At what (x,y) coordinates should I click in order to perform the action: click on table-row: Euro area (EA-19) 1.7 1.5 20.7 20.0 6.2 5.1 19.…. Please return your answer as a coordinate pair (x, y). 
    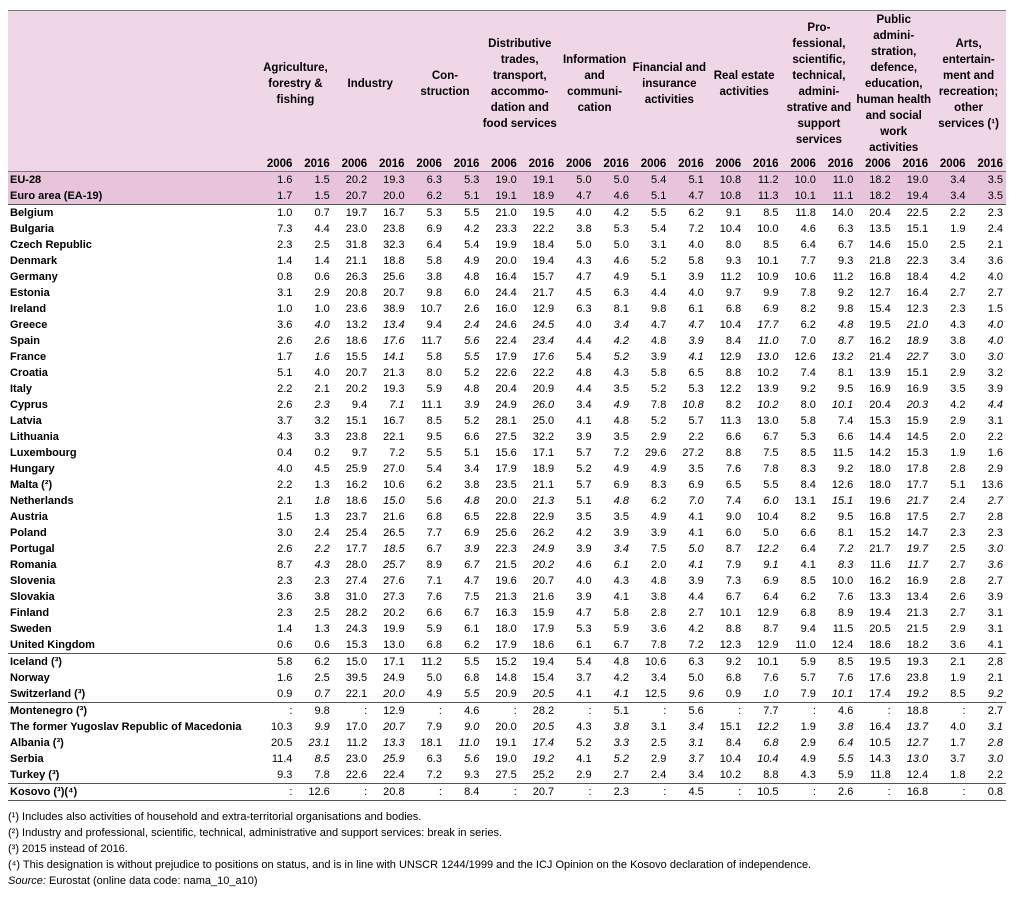
    Looking at the image, I should click on (507, 196).